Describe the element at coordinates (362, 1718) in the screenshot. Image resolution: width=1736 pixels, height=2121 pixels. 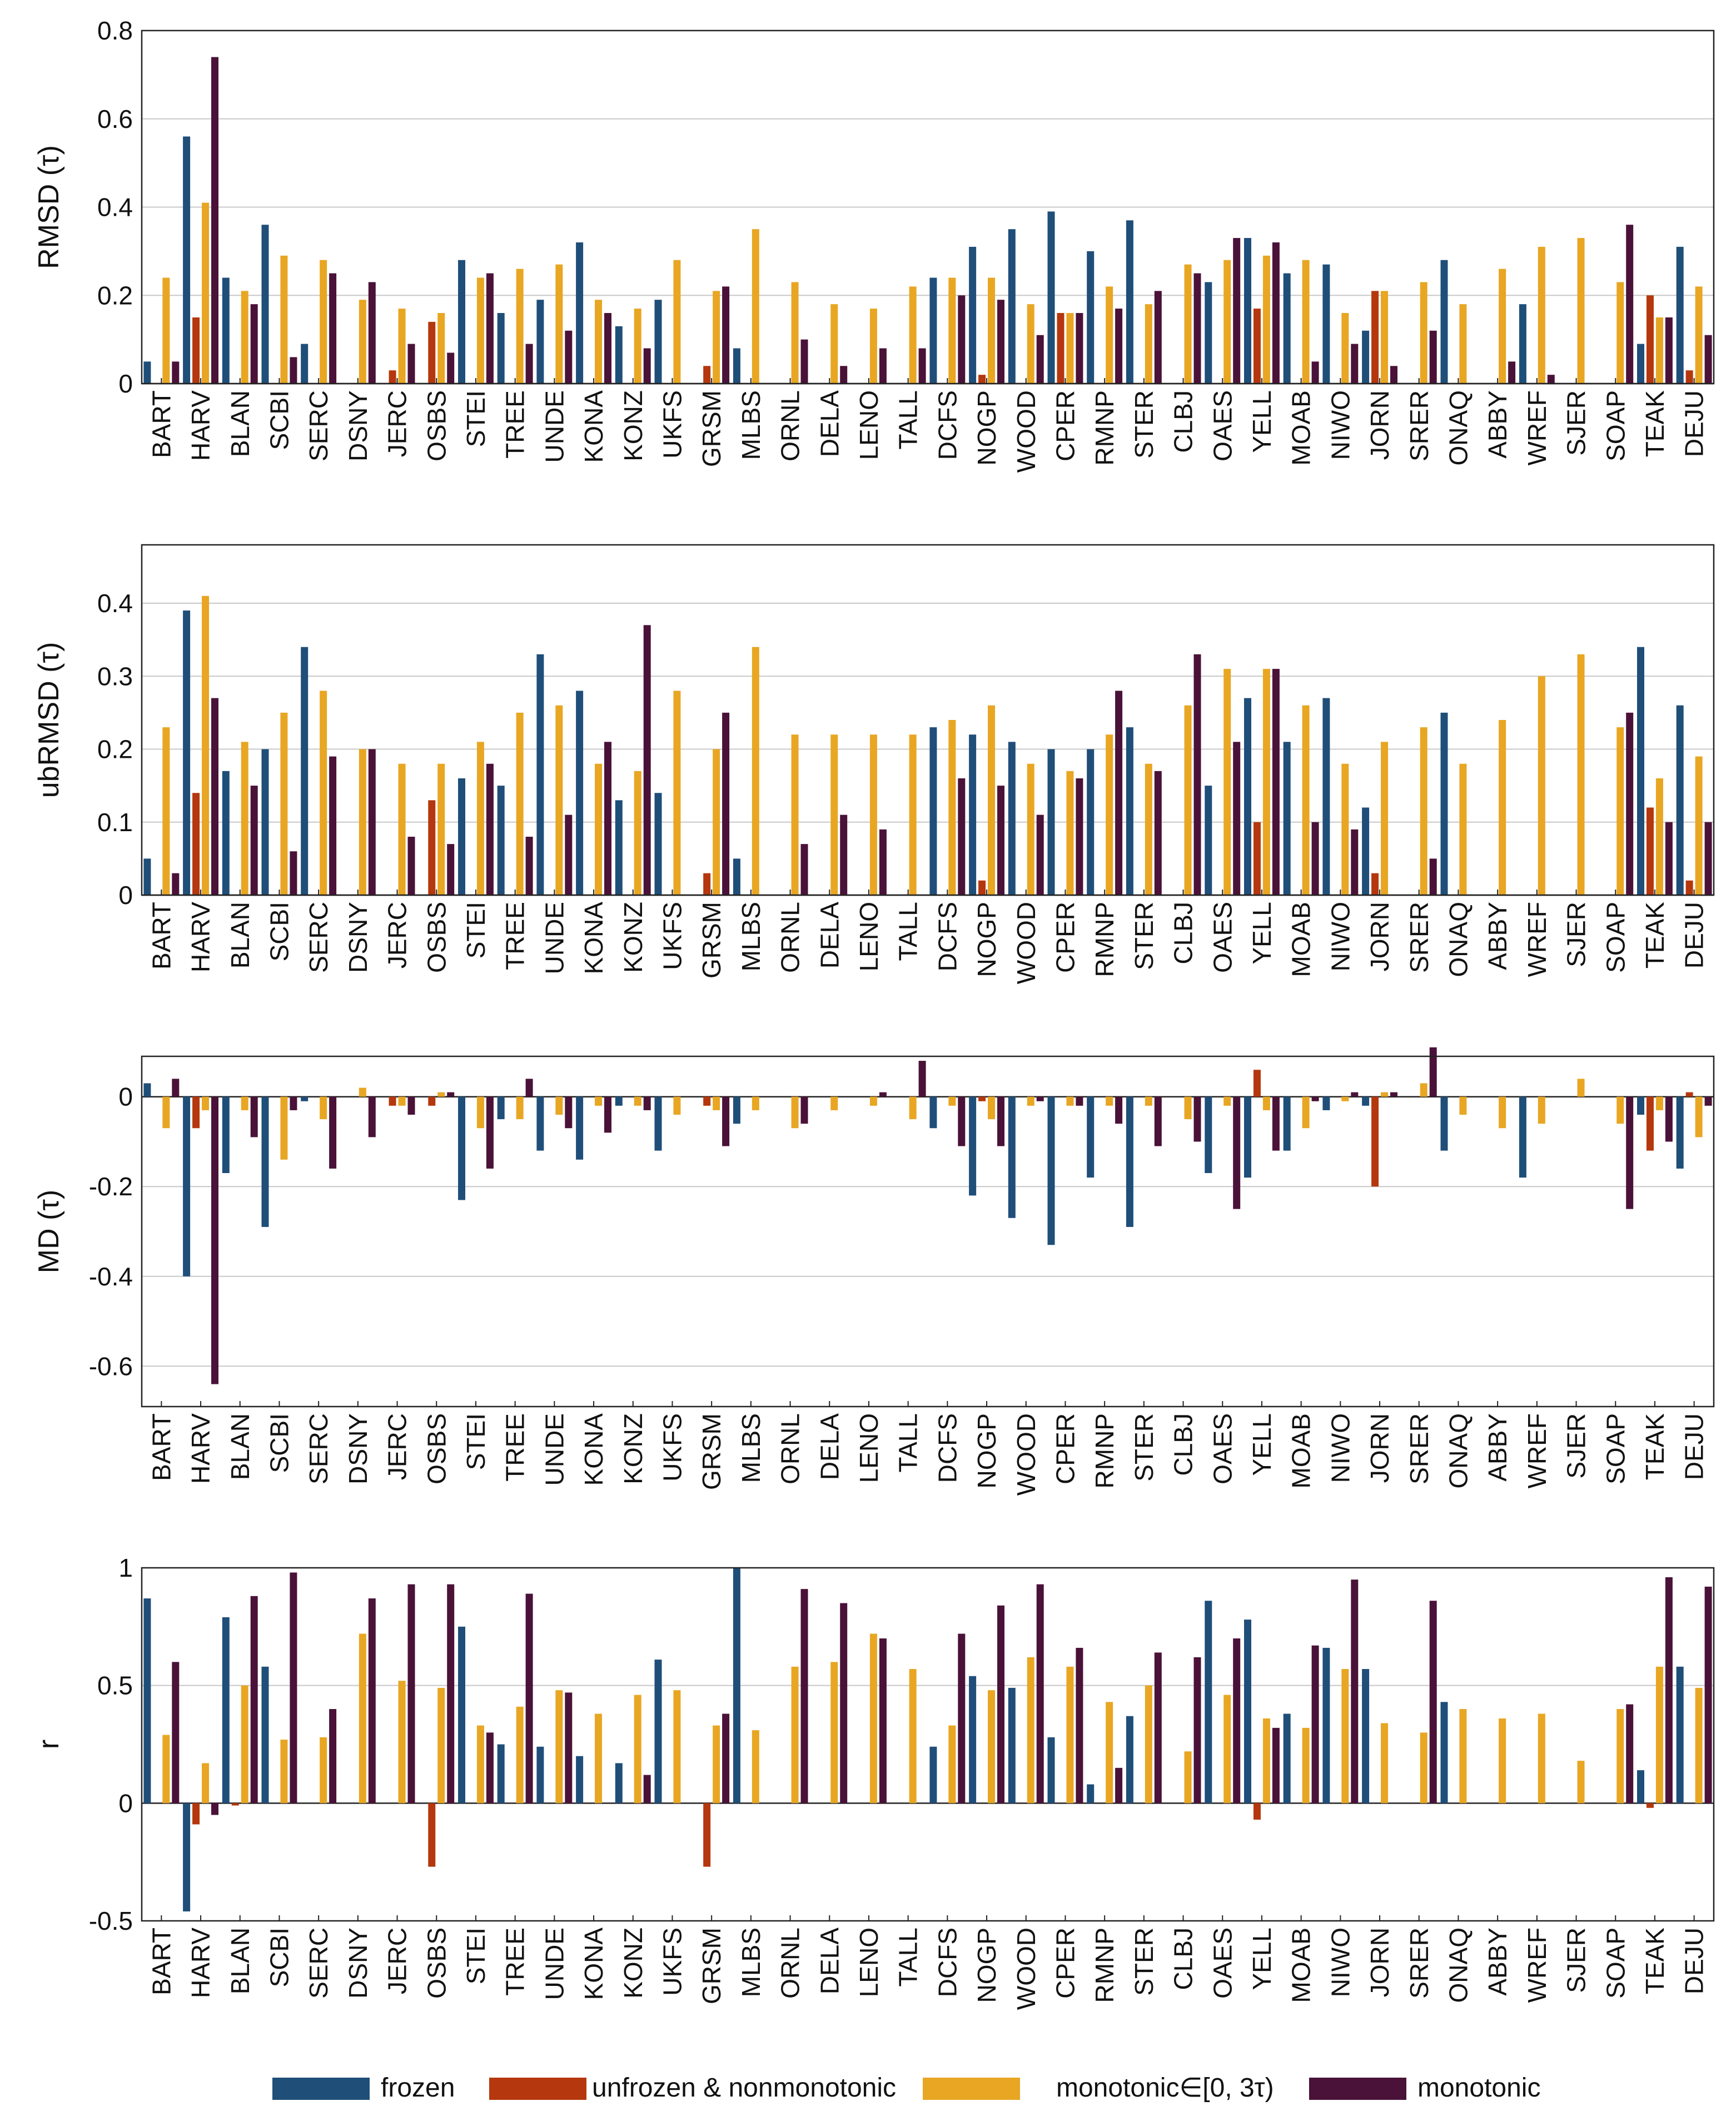
I see `bar-monotonic-0-3-dsny` at that location.